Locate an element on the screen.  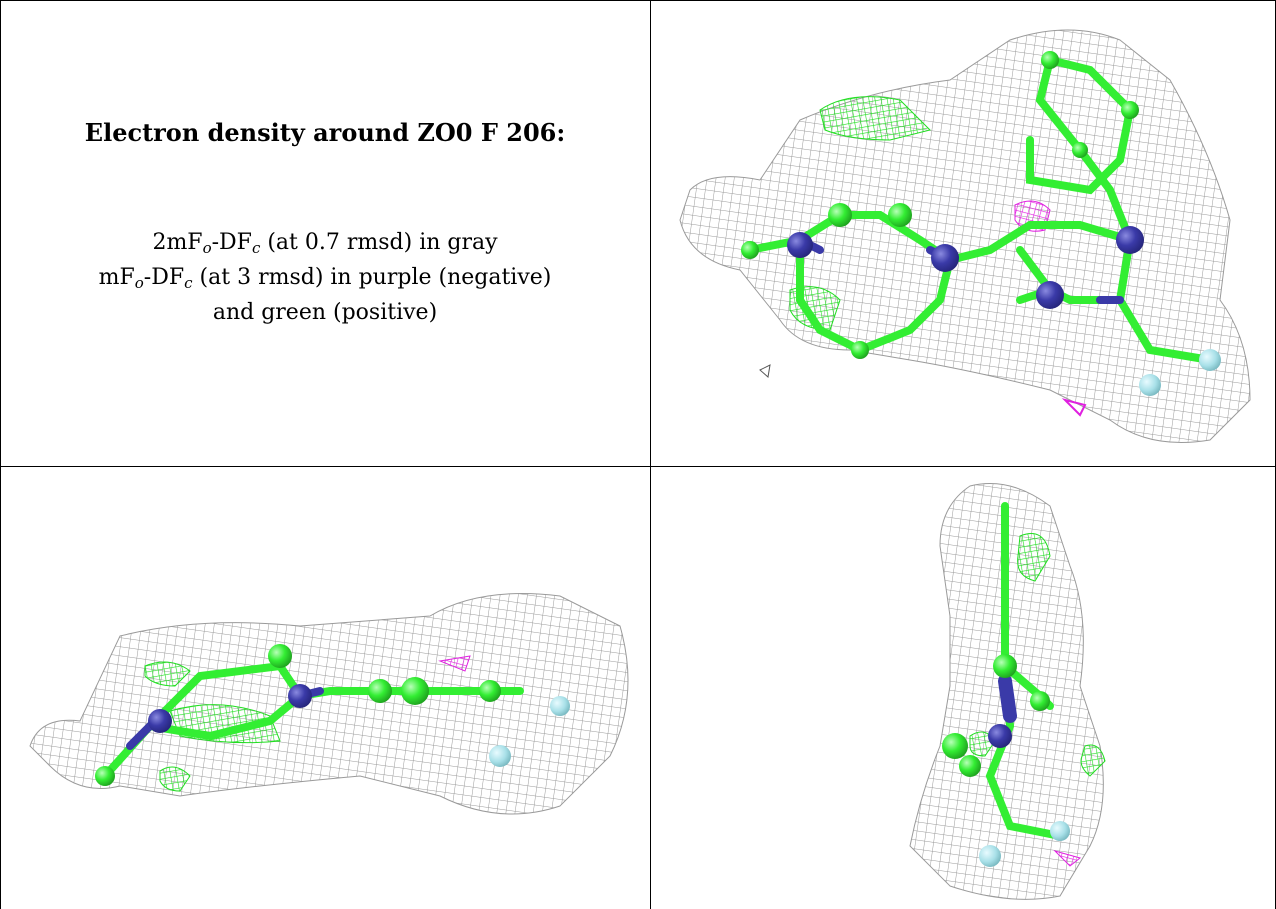
figure-title: Electron density around ZO0 F 206: is located at coordinates (325, 132).